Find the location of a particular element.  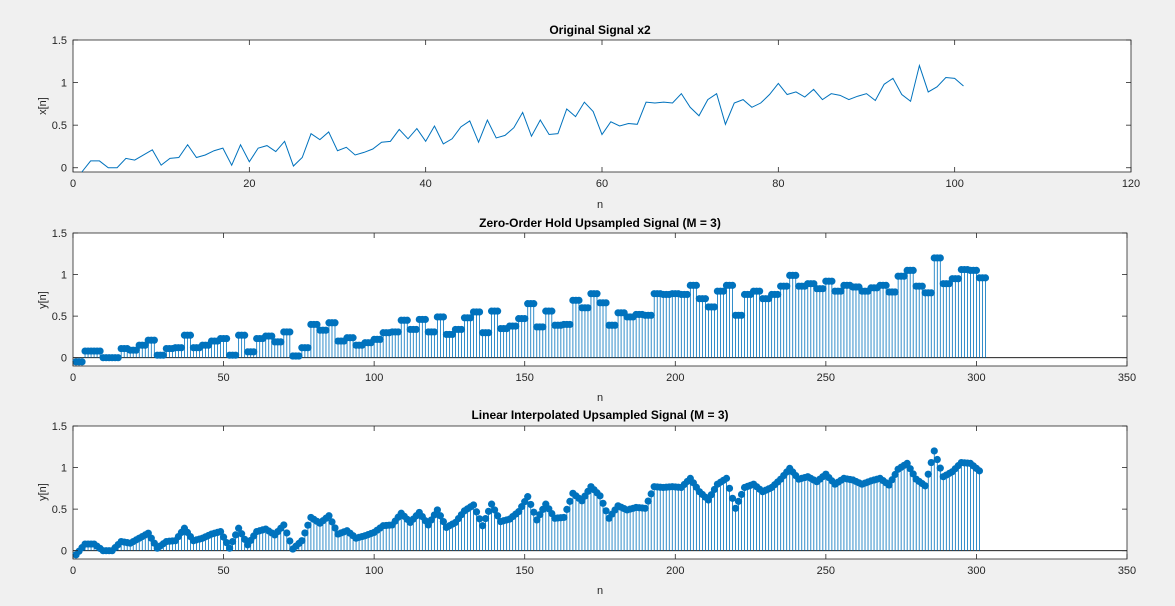

series-group is located at coordinates (522, 118).